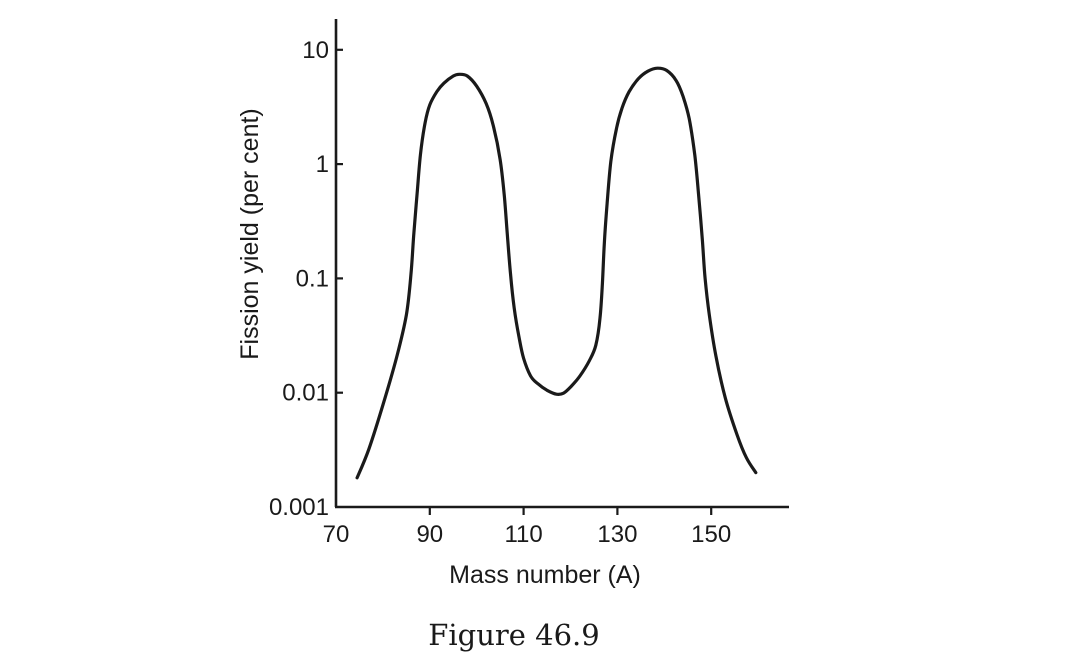 The image size is (1080, 666). I want to click on y-tick-label: 10, so click(315, 50).